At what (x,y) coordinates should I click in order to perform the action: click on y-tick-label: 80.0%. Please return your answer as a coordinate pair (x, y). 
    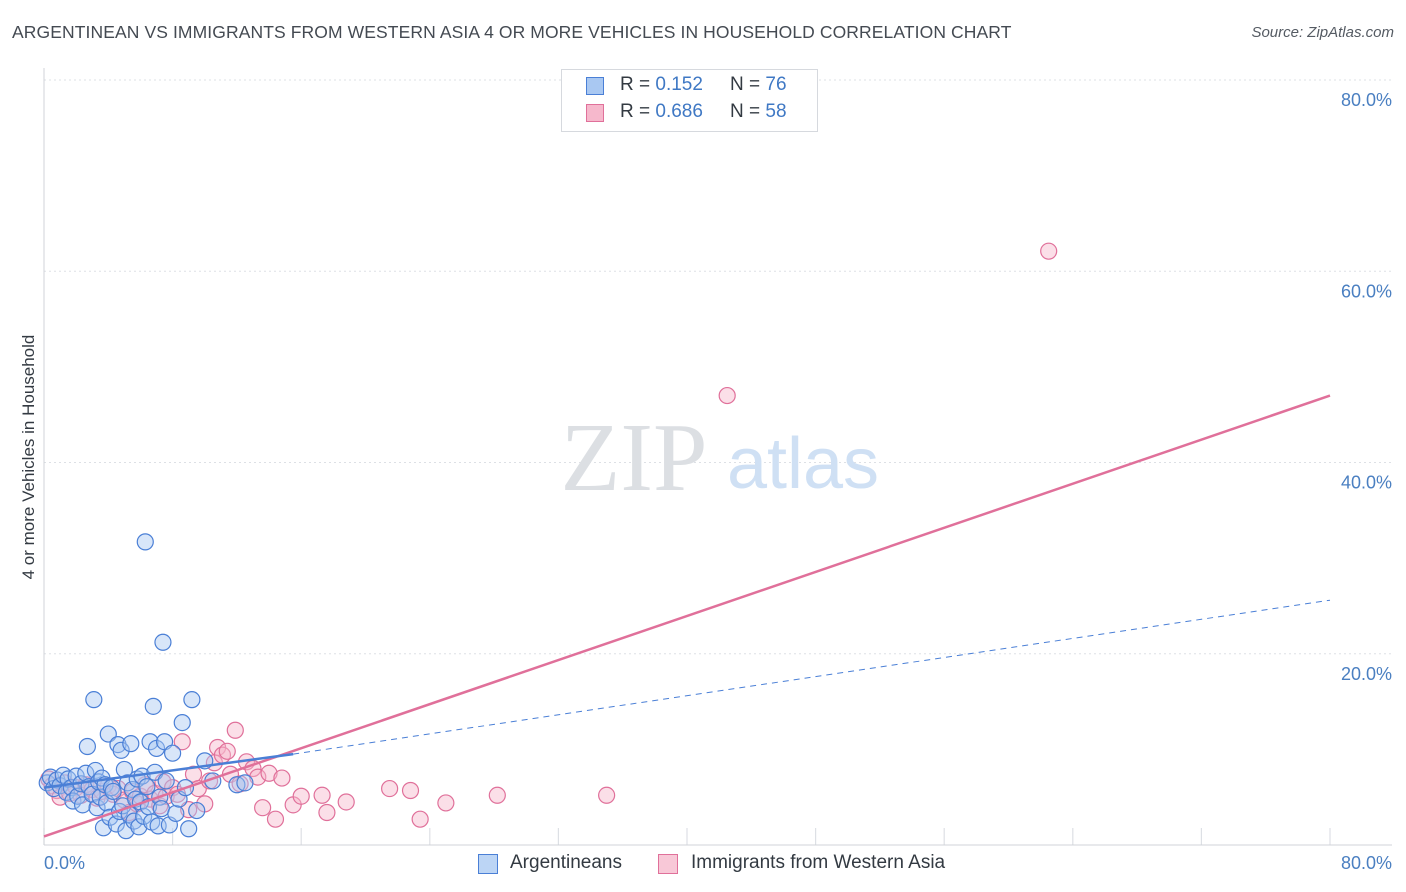
    Looking at the image, I should click on (1366, 100).